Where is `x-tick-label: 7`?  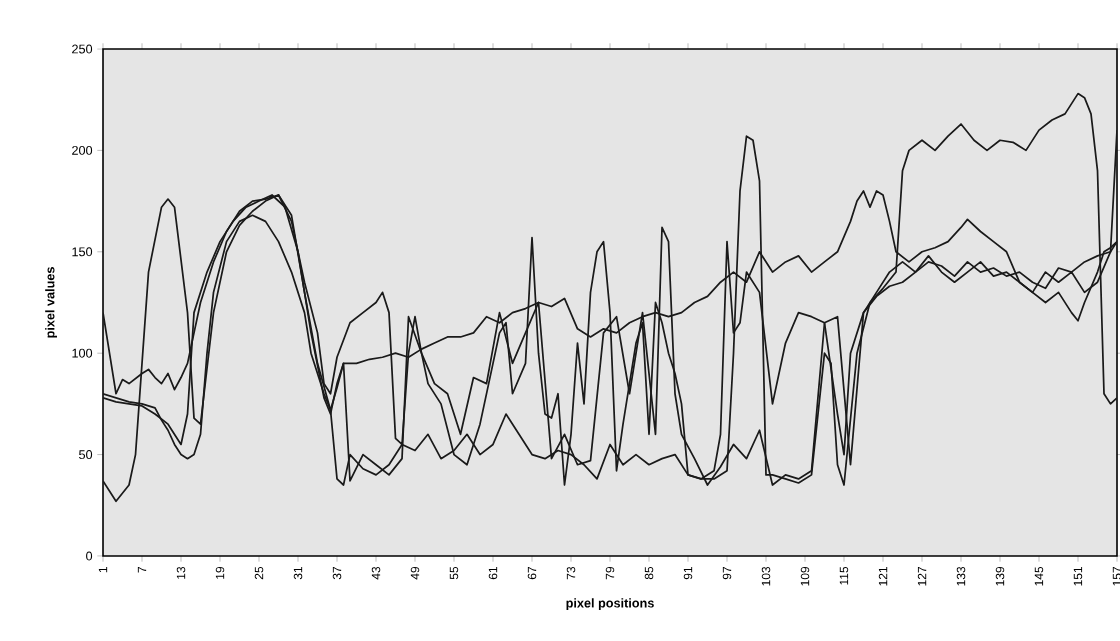 x-tick-label: 7 is located at coordinates (142, 570).